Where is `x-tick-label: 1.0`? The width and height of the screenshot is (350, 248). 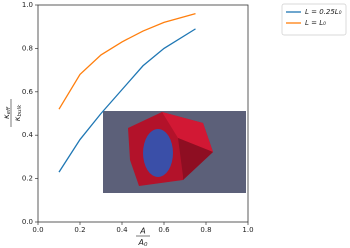
x-tick-label: 1.0 is located at coordinates (247, 230).